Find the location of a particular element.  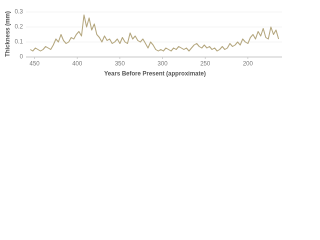

y-tick-label: 0.2 is located at coordinates (19, 28).